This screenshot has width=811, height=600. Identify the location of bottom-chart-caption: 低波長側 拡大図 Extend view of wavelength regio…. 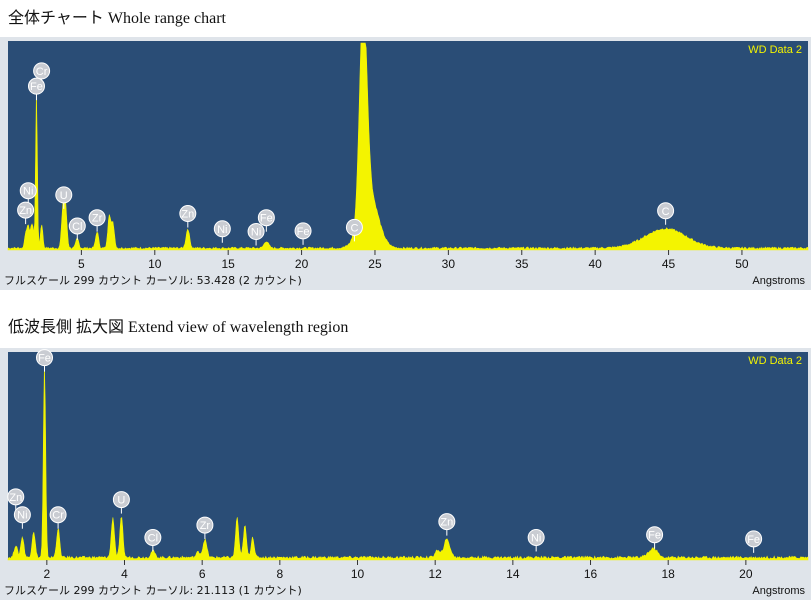
(178, 327).